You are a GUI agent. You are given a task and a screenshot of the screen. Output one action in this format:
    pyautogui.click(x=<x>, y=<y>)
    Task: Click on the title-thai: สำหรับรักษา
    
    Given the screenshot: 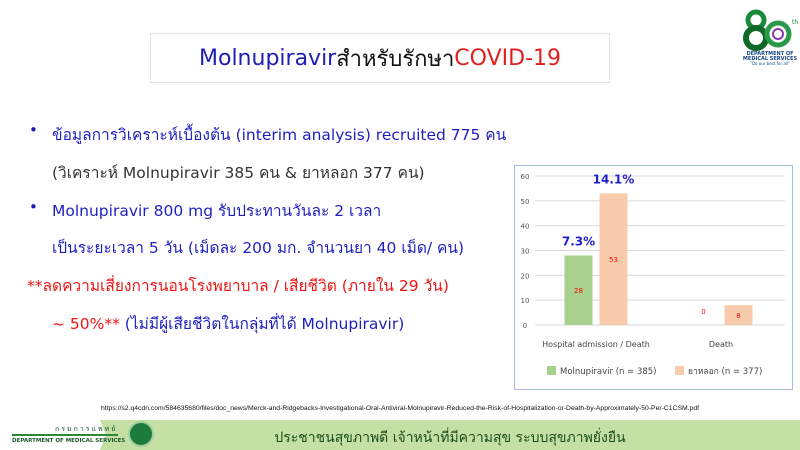 What is the action you would take?
    pyautogui.click(x=395, y=59)
    